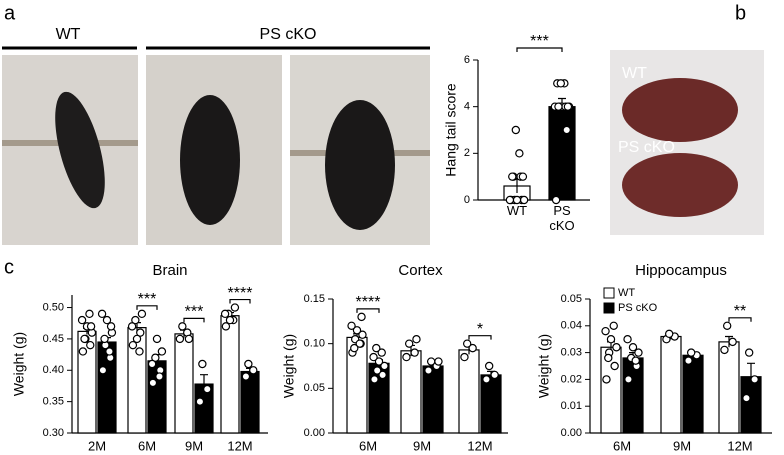 This screenshot has width=784, height=455. What do you see at coordinates (571, 406) in the screenshot?
I see `y-tick-label: 0.01` at bounding box center [571, 406].